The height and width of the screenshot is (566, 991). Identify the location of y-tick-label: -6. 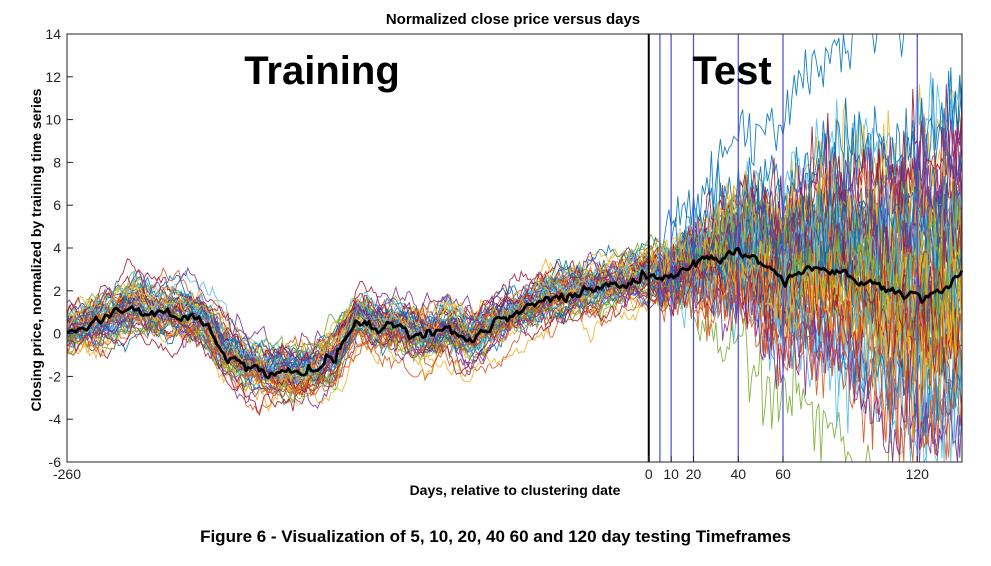
(55, 462).